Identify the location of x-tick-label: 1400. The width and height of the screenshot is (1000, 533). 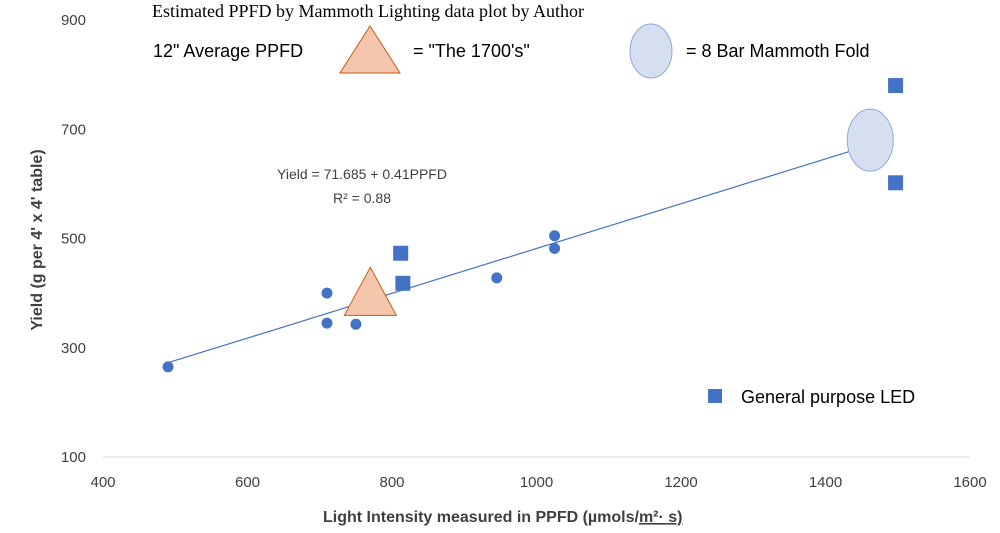
(825, 482).